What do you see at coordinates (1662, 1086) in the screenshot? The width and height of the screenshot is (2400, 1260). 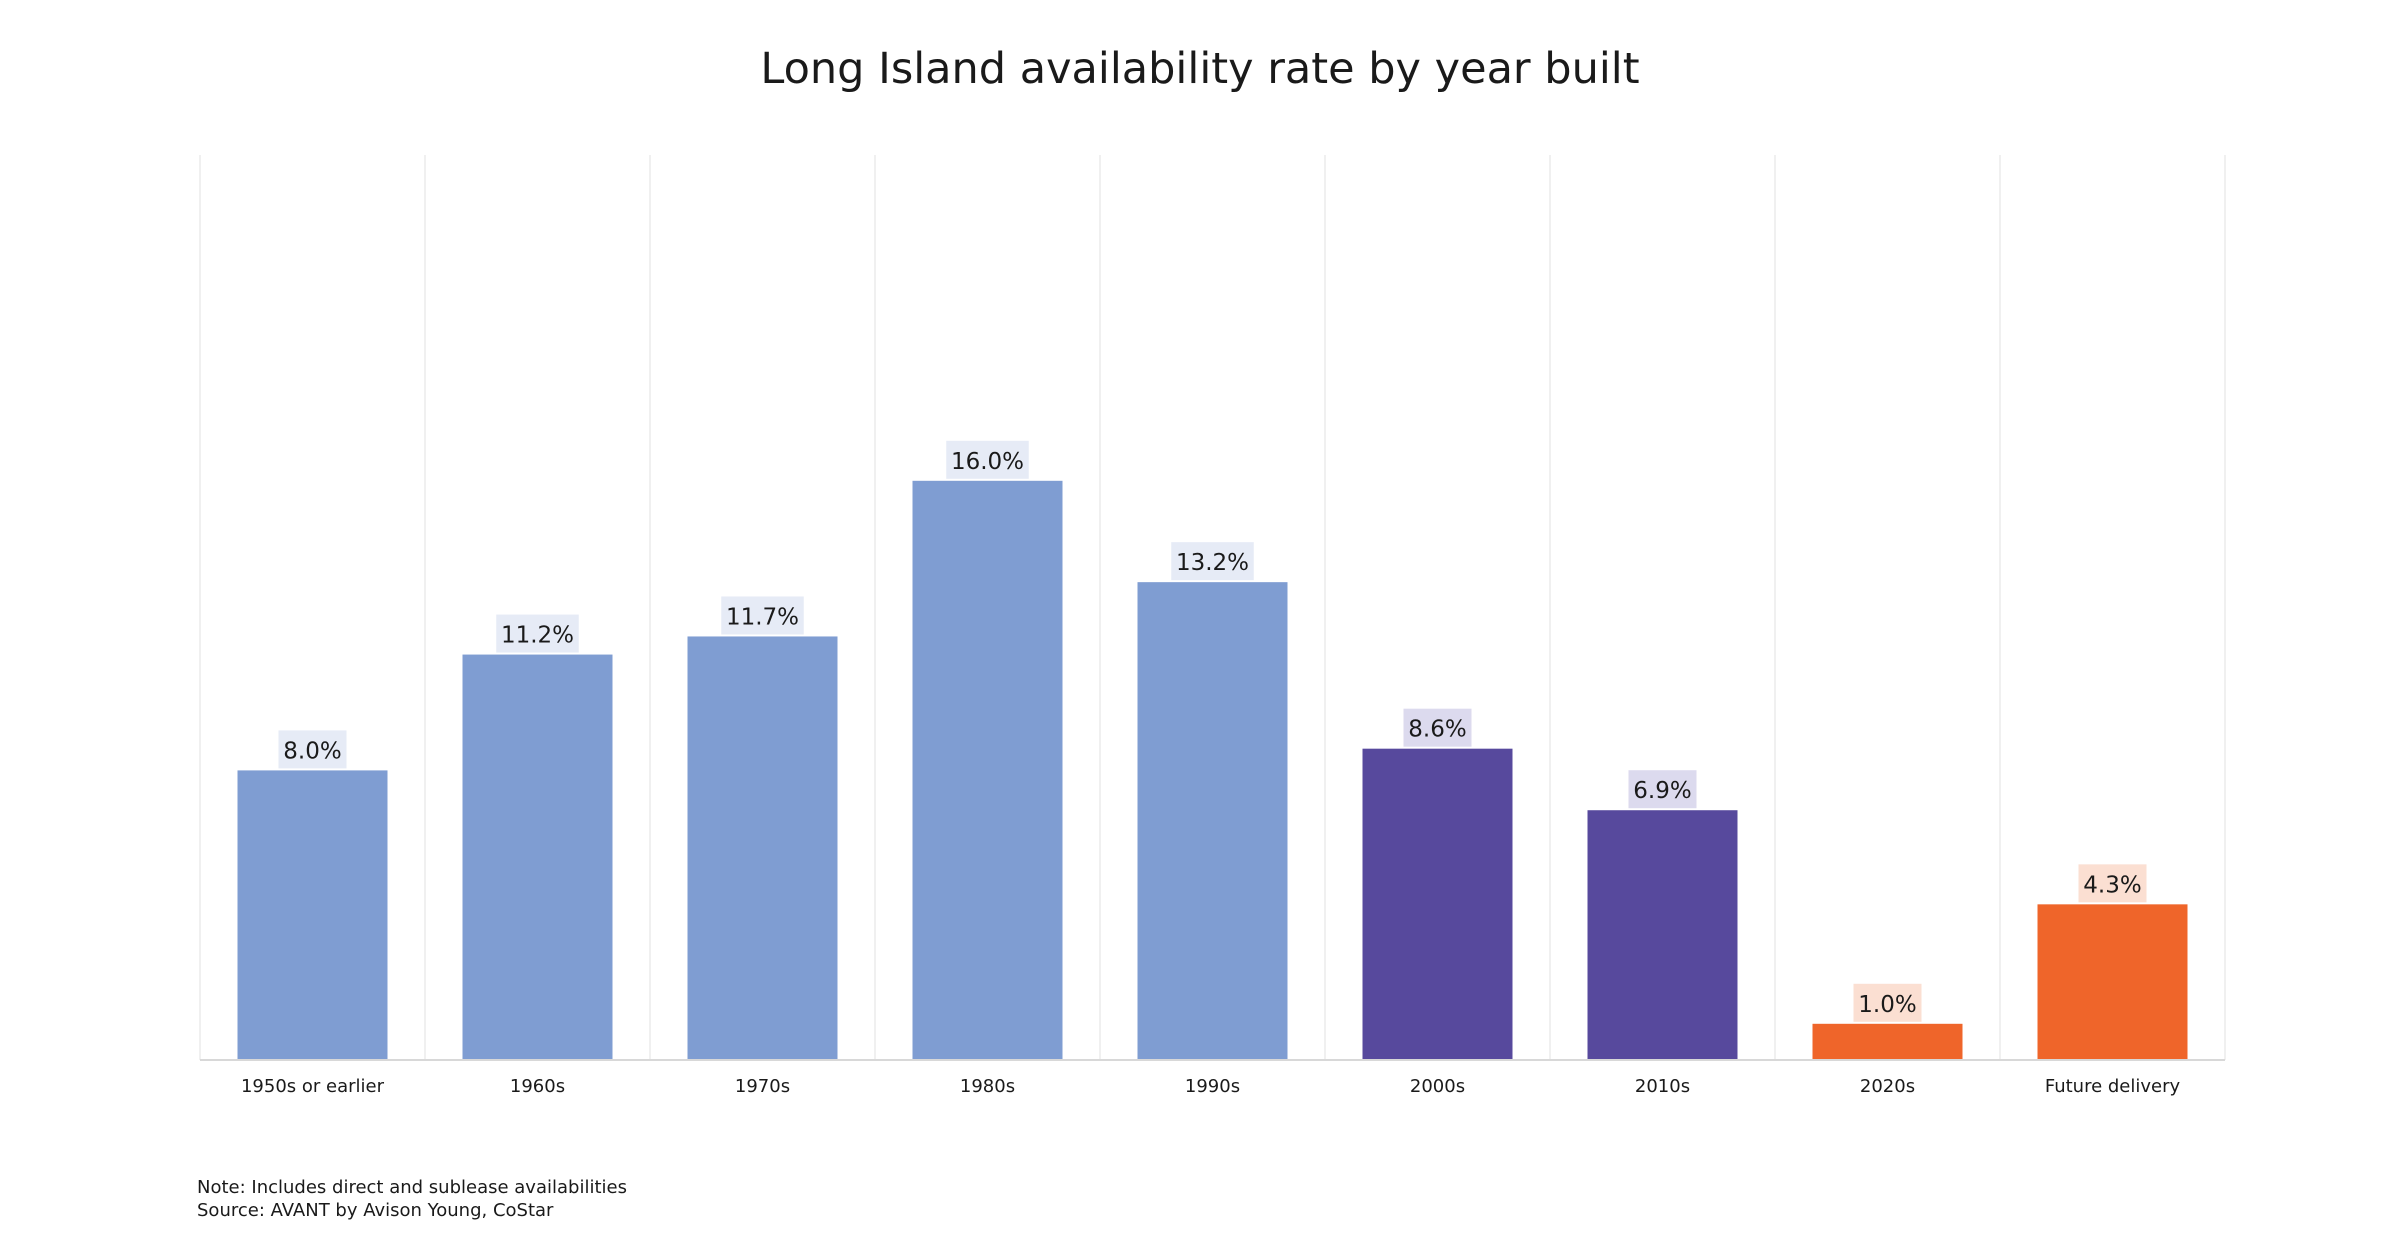 I see `x-tick-label: 2010s` at bounding box center [1662, 1086].